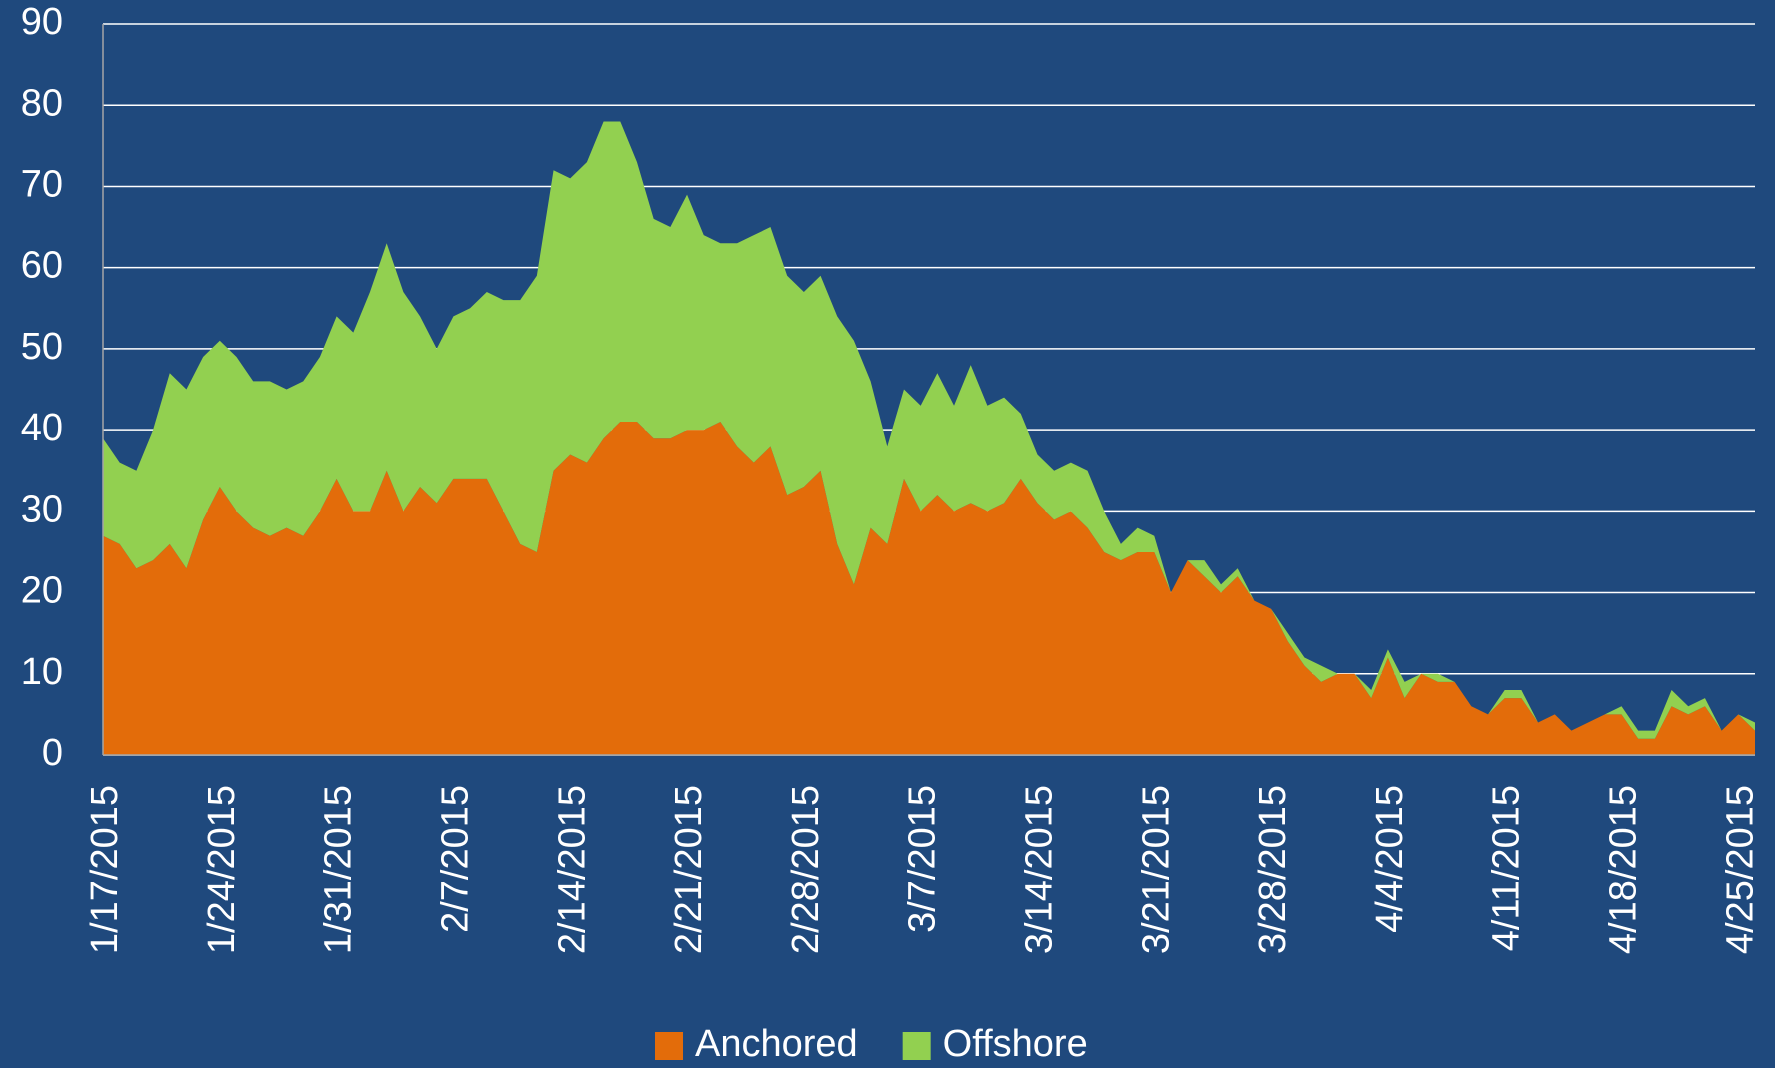 Image resolution: width=1775 pixels, height=1068 pixels. What do you see at coordinates (1507, 868) in the screenshot?
I see `x-tick-label: 4/11/2015` at bounding box center [1507, 868].